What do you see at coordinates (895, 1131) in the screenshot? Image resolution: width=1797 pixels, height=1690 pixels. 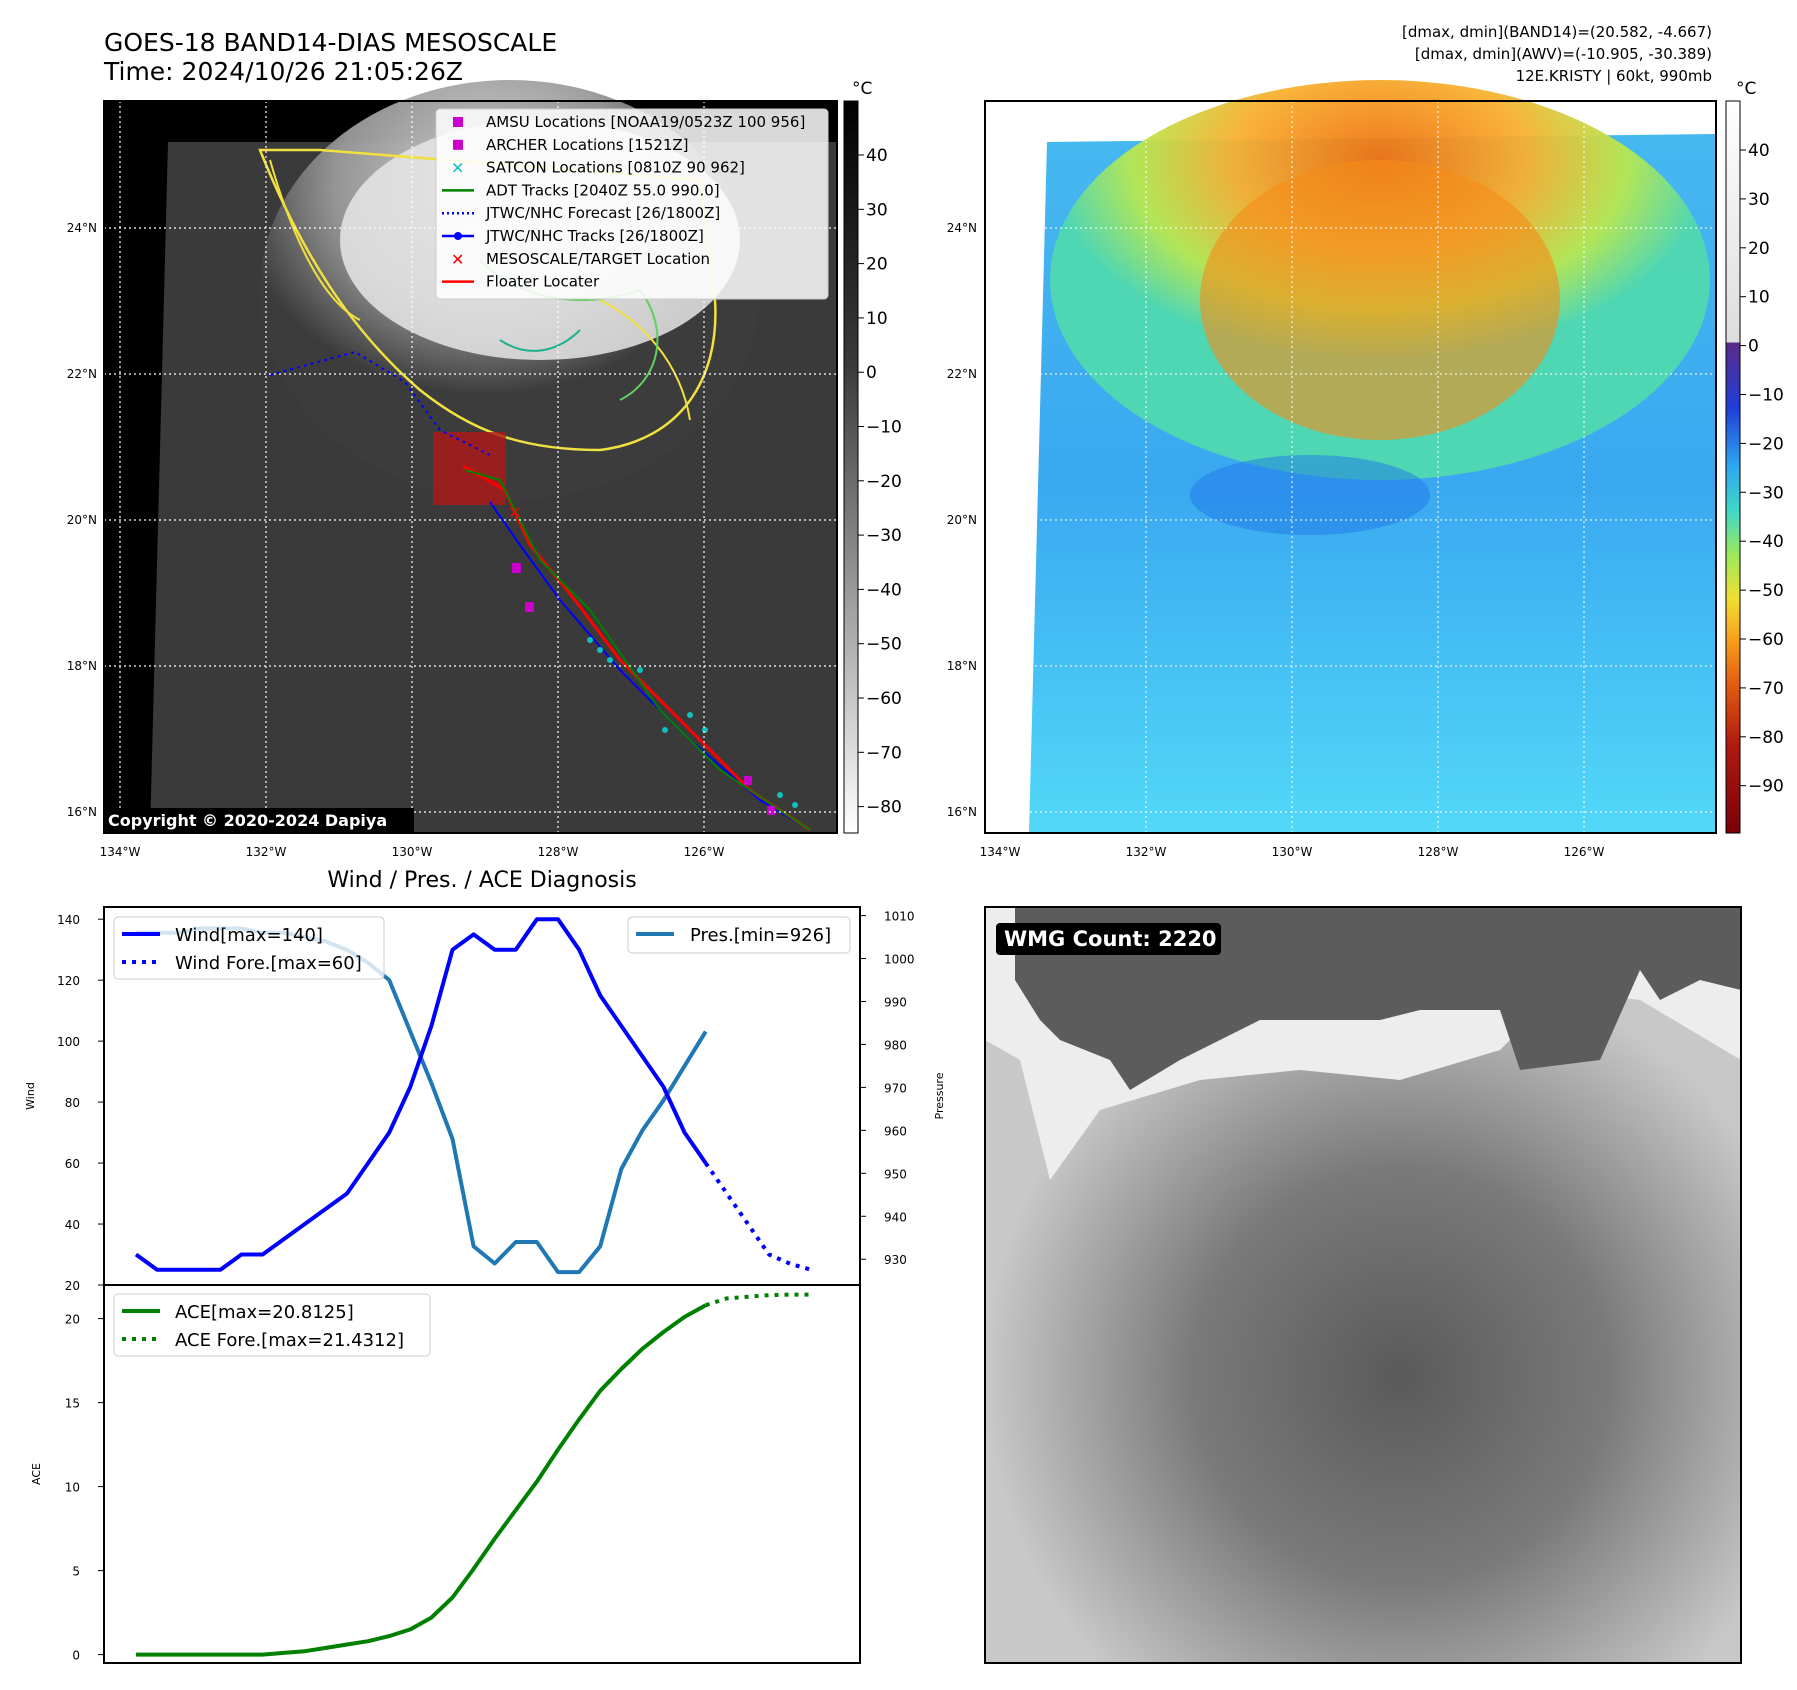 I see `pressure-tick-label: 960` at bounding box center [895, 1131].